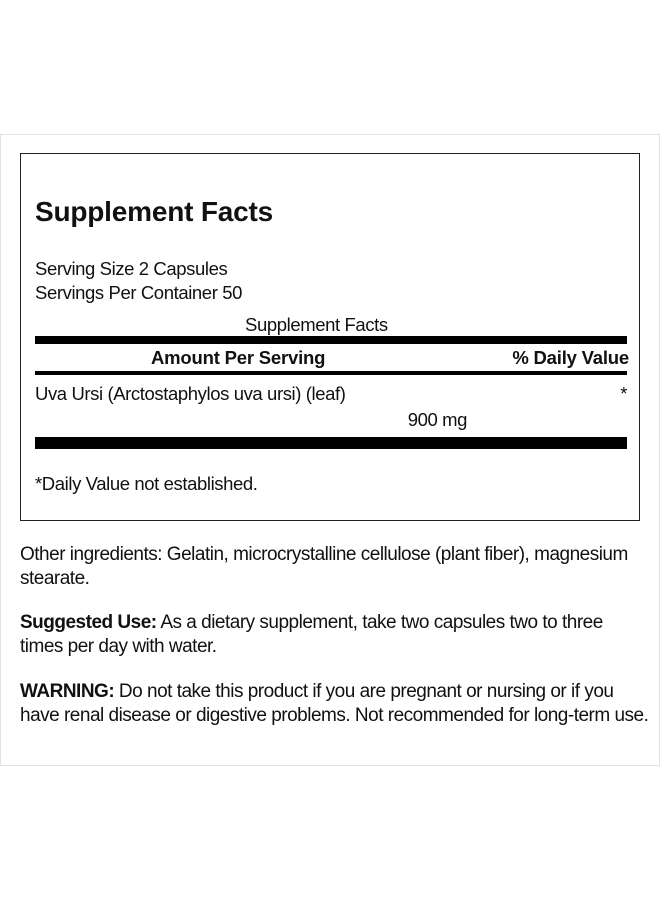 The image size is (660, 900). Describe the element at coordinates (146, 483) in the screenshot. I see `daily-value-footnote: *Daily Value not established.` at that location.